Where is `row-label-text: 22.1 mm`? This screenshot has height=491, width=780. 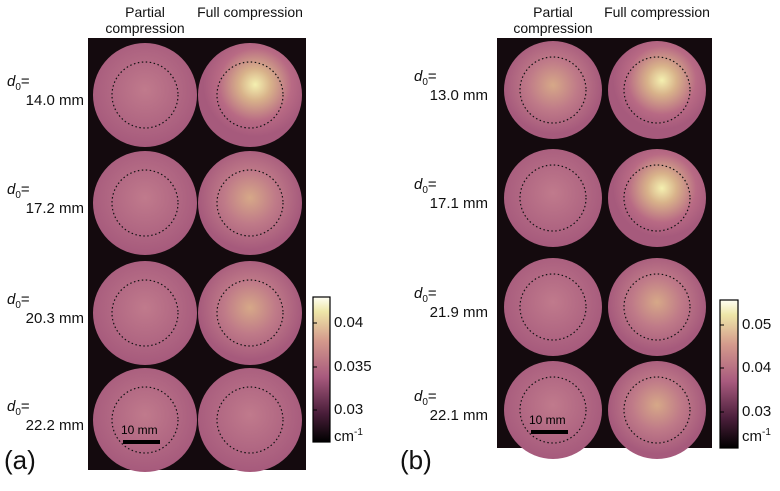
row-label-text: 22.1 mm is located at coordinates (458, 415).